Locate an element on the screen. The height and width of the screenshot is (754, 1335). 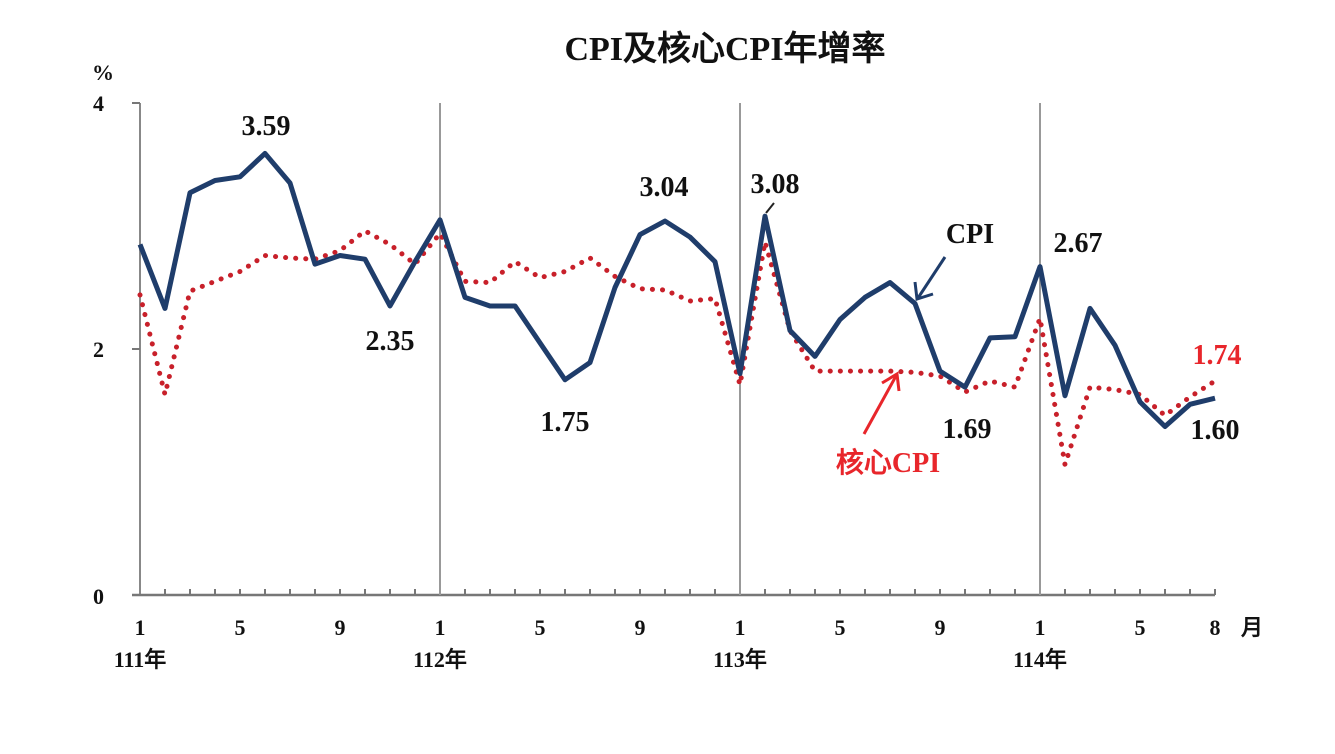
annotation-3-08-leader is located at coordinates (770, 208).